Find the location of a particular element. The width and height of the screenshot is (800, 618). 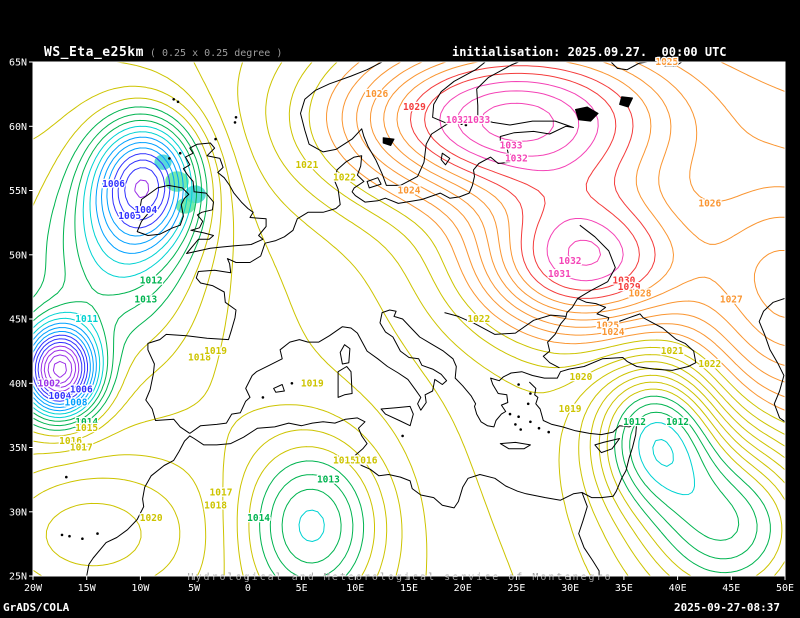

lat-tick-label: 40N is located at coordinates (18, 384).